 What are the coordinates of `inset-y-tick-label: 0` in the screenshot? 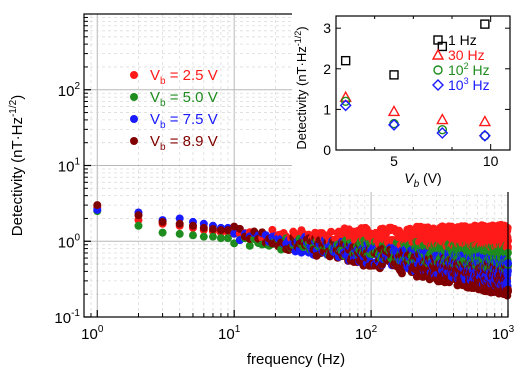 It's located at (327, 150).